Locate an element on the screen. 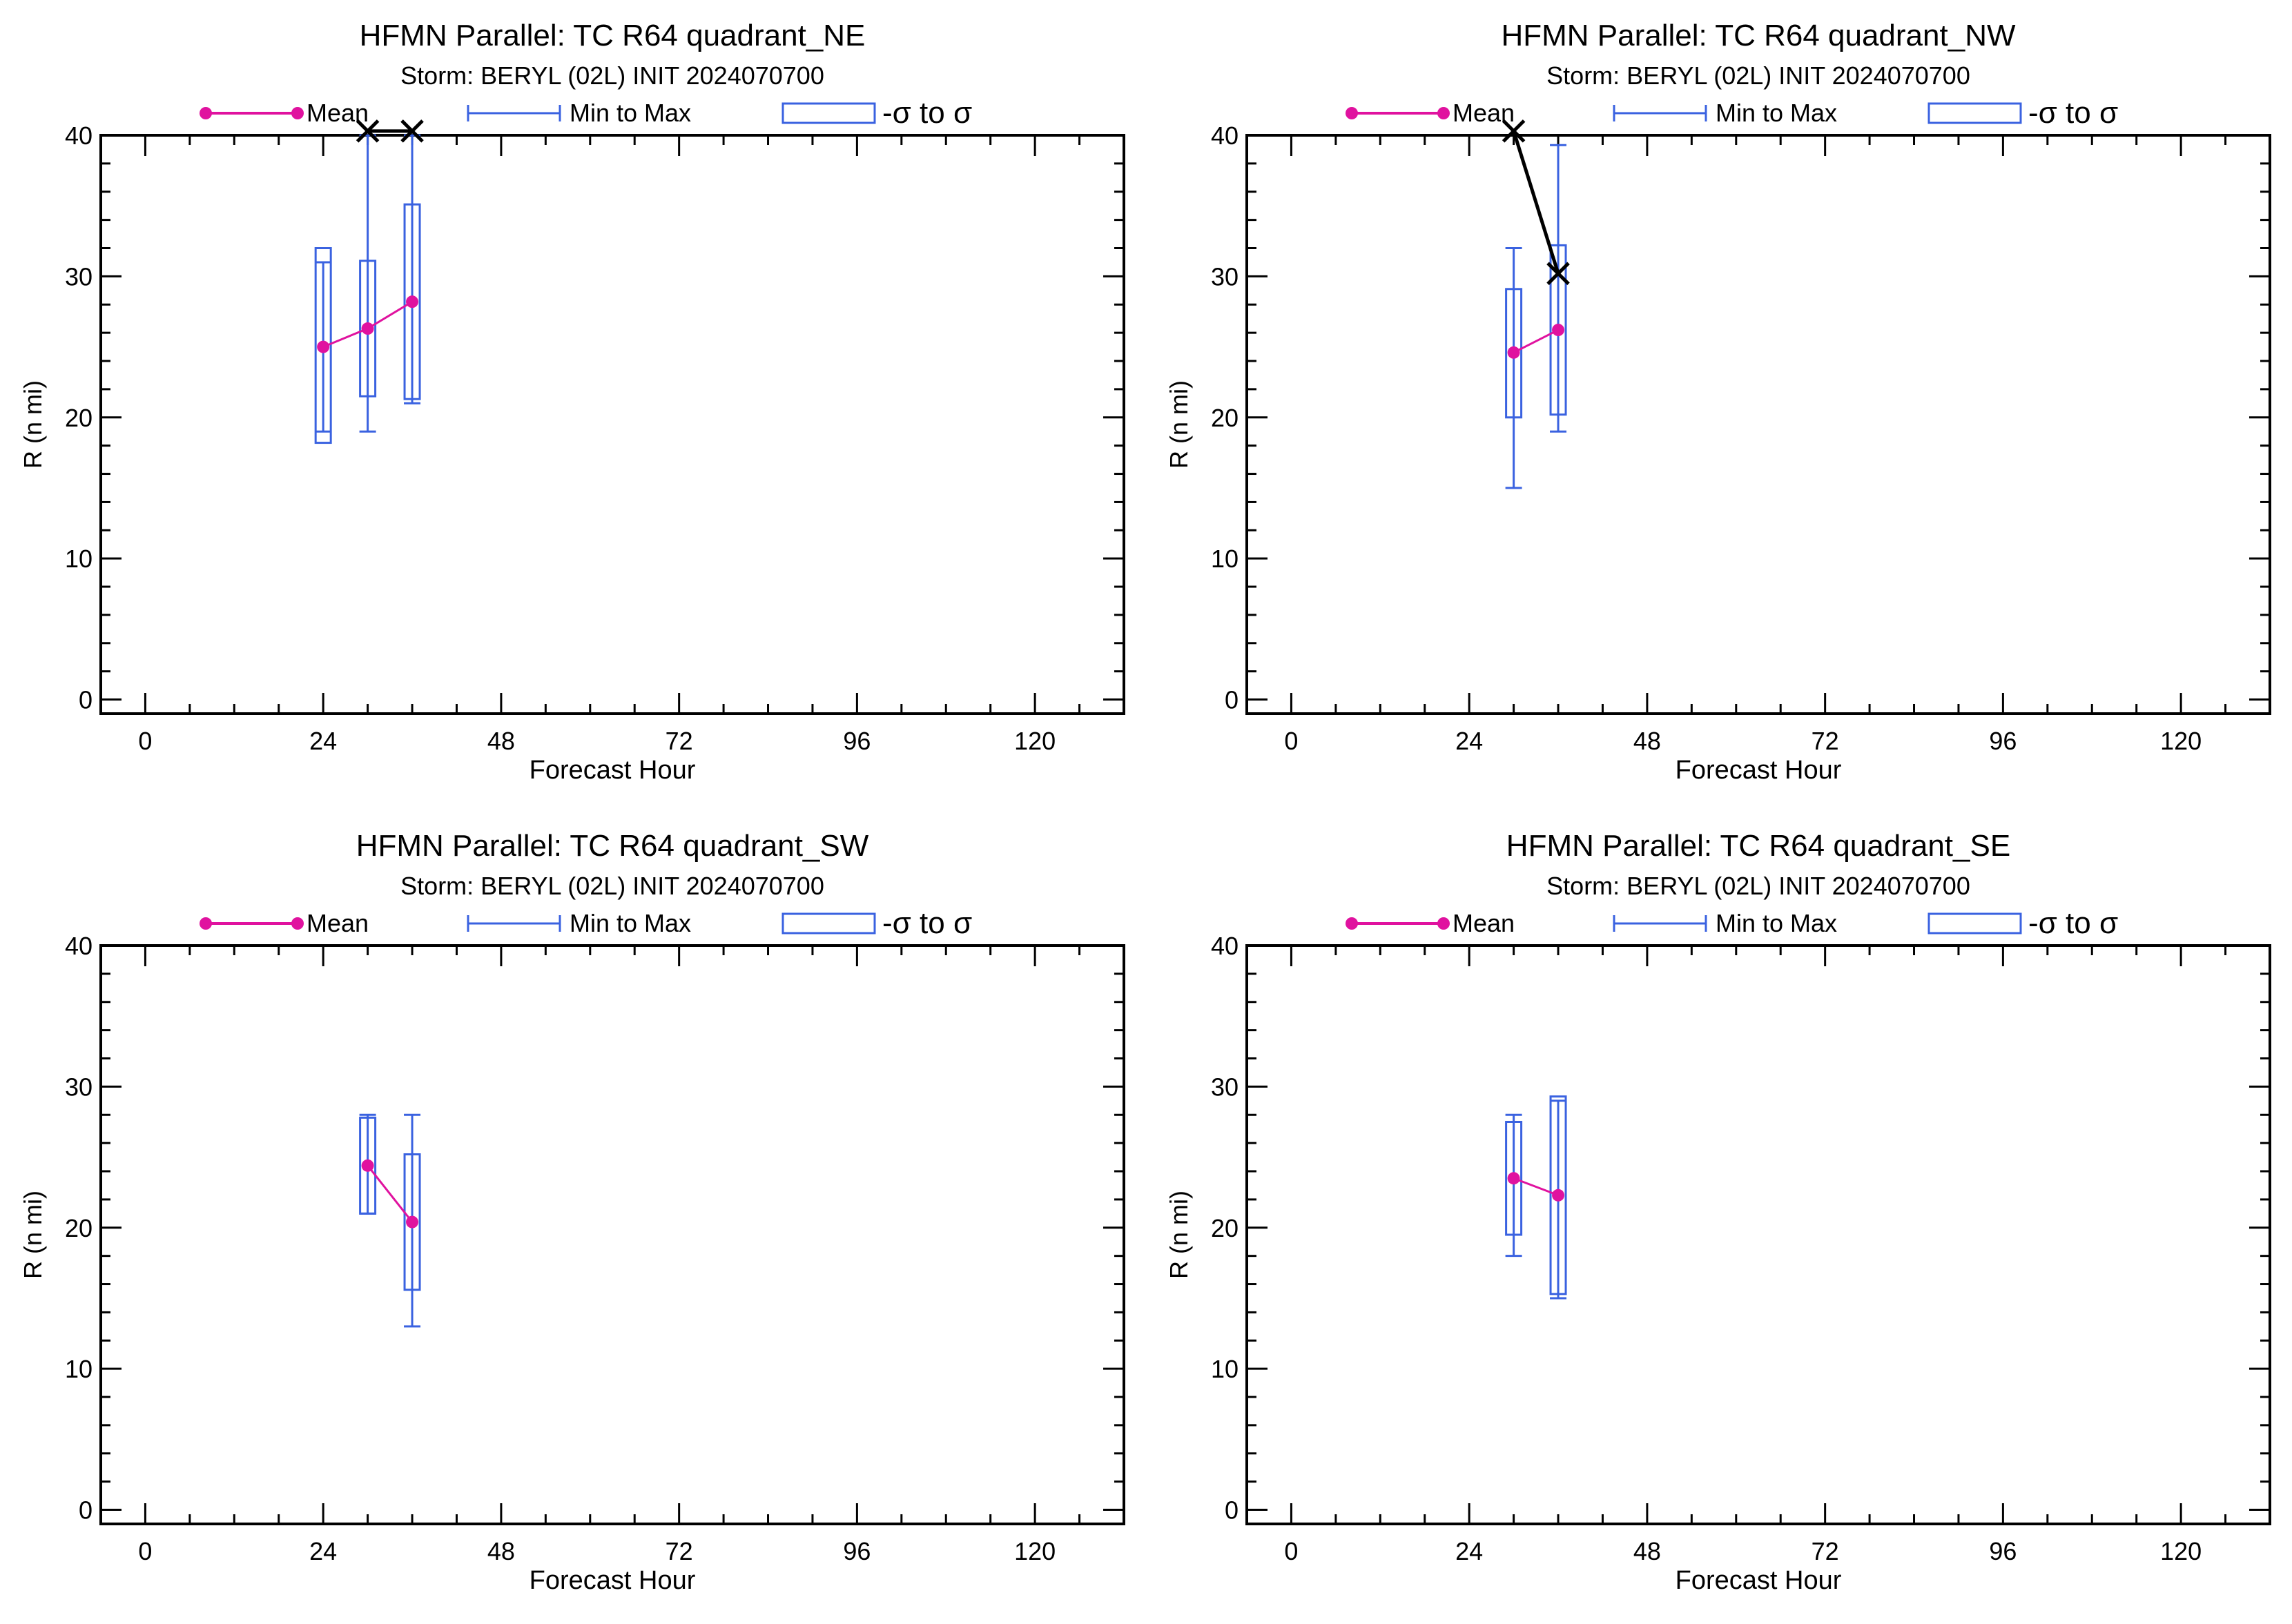 The image size is (2292, 1624). chart-title: HFMN Parallel: TC R64 quadrant_SE is located at coordinates (1758, 846).